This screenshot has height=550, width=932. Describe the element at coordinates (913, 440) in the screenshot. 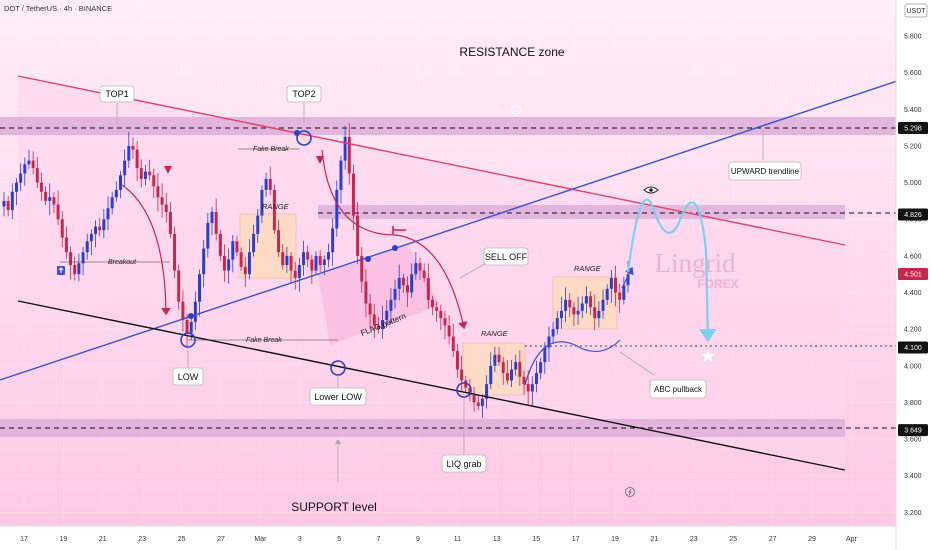

I see `price-tick: 3.600` at that location.